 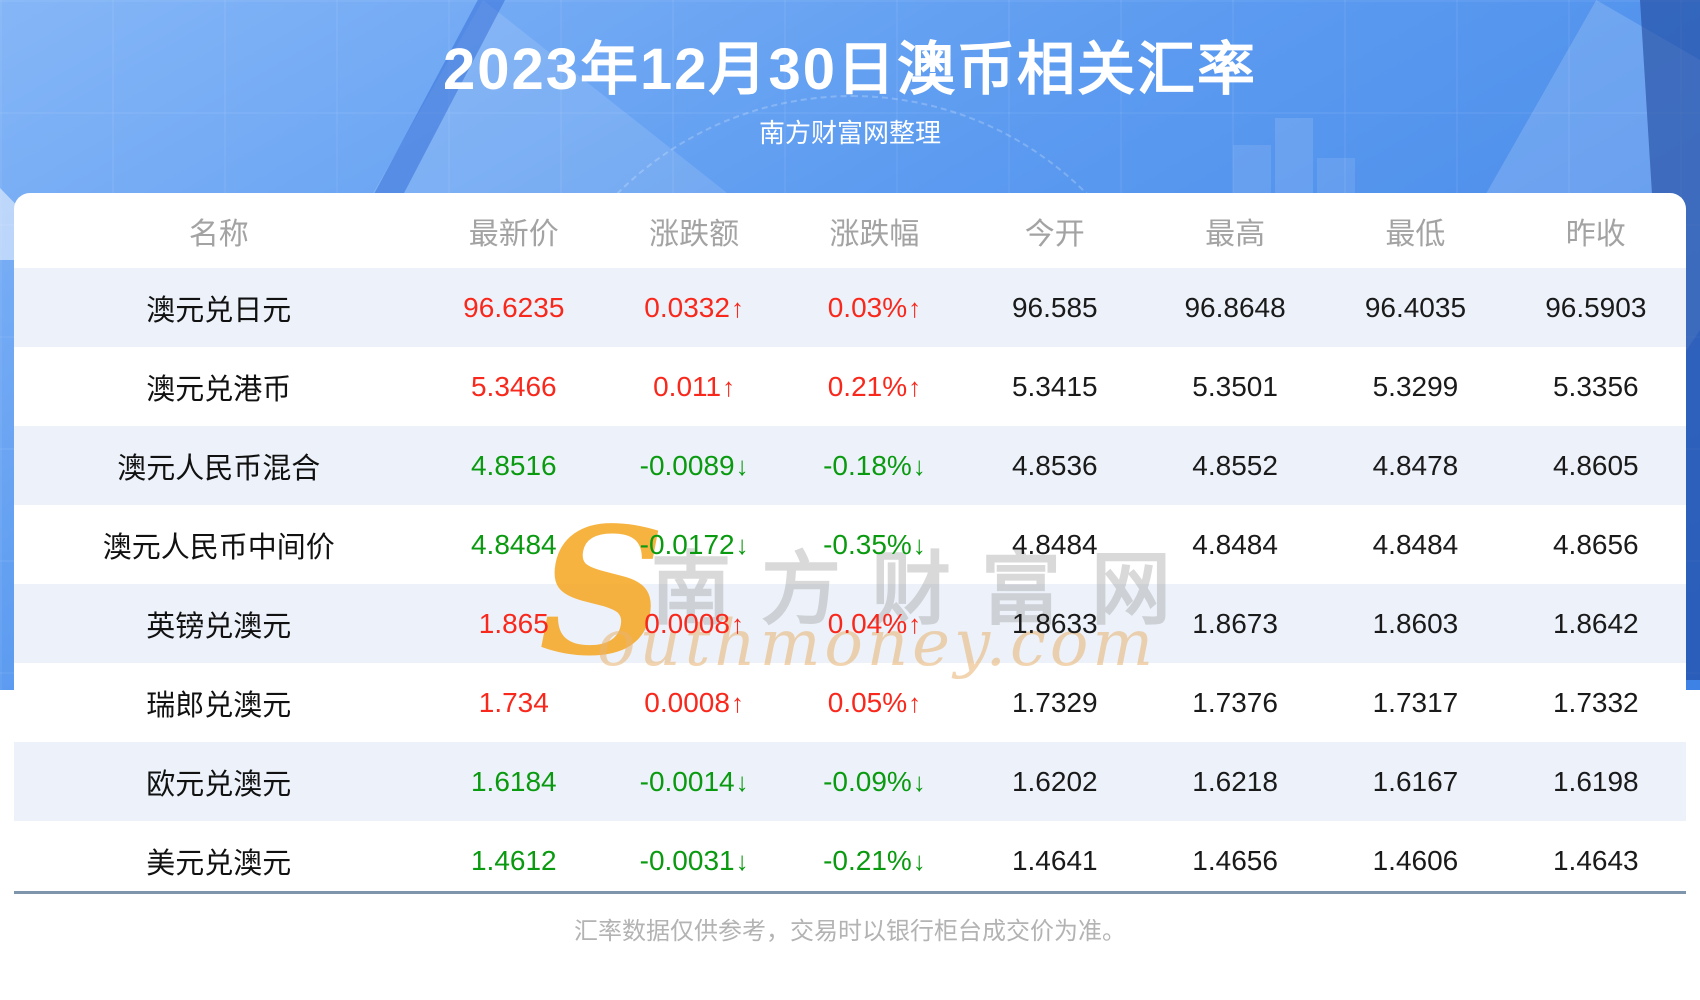 I want to click on low-cell: 4.8484, so click(x=1415, y=544).